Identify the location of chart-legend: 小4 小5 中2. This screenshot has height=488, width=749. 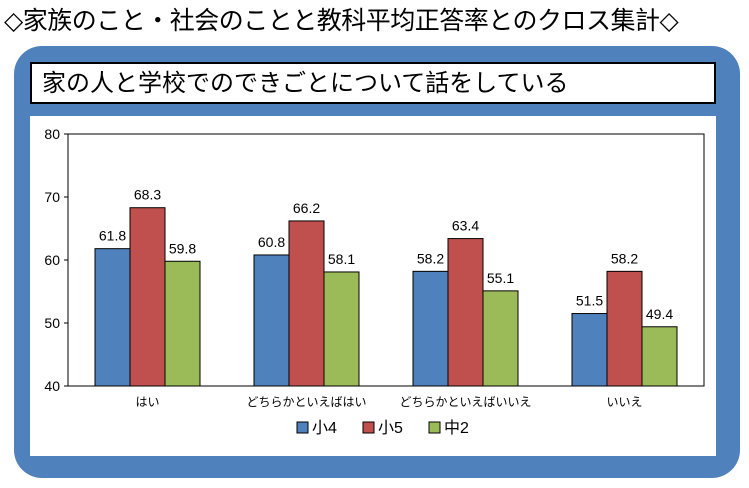
(382, 428).